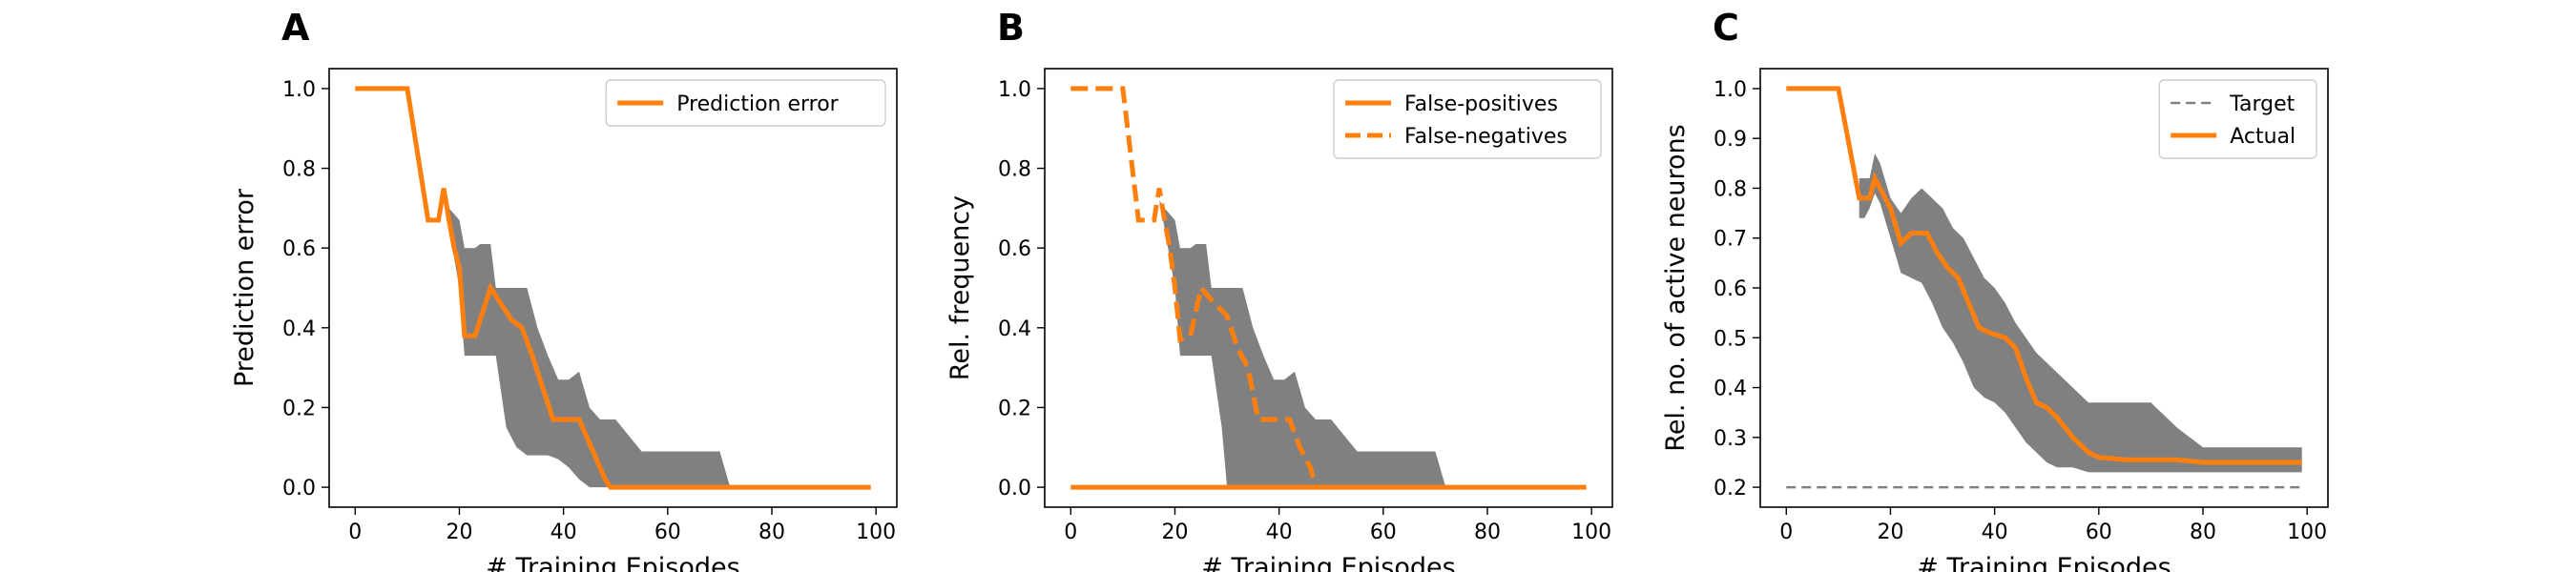  Describe the element at coordinates (1730, 339) in the screenshot. I see `y-tick-label: 0.5` at that location.